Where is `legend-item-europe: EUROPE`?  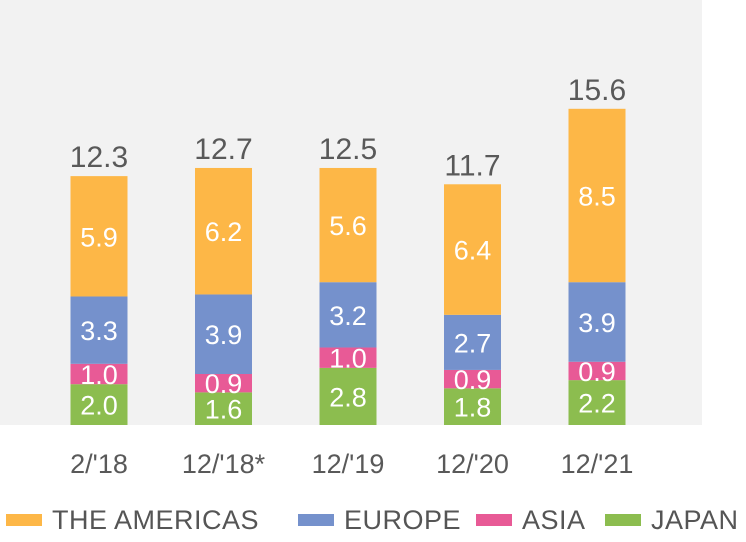 legend-item-europe: EUROPE is located at coordinates (379, 520).